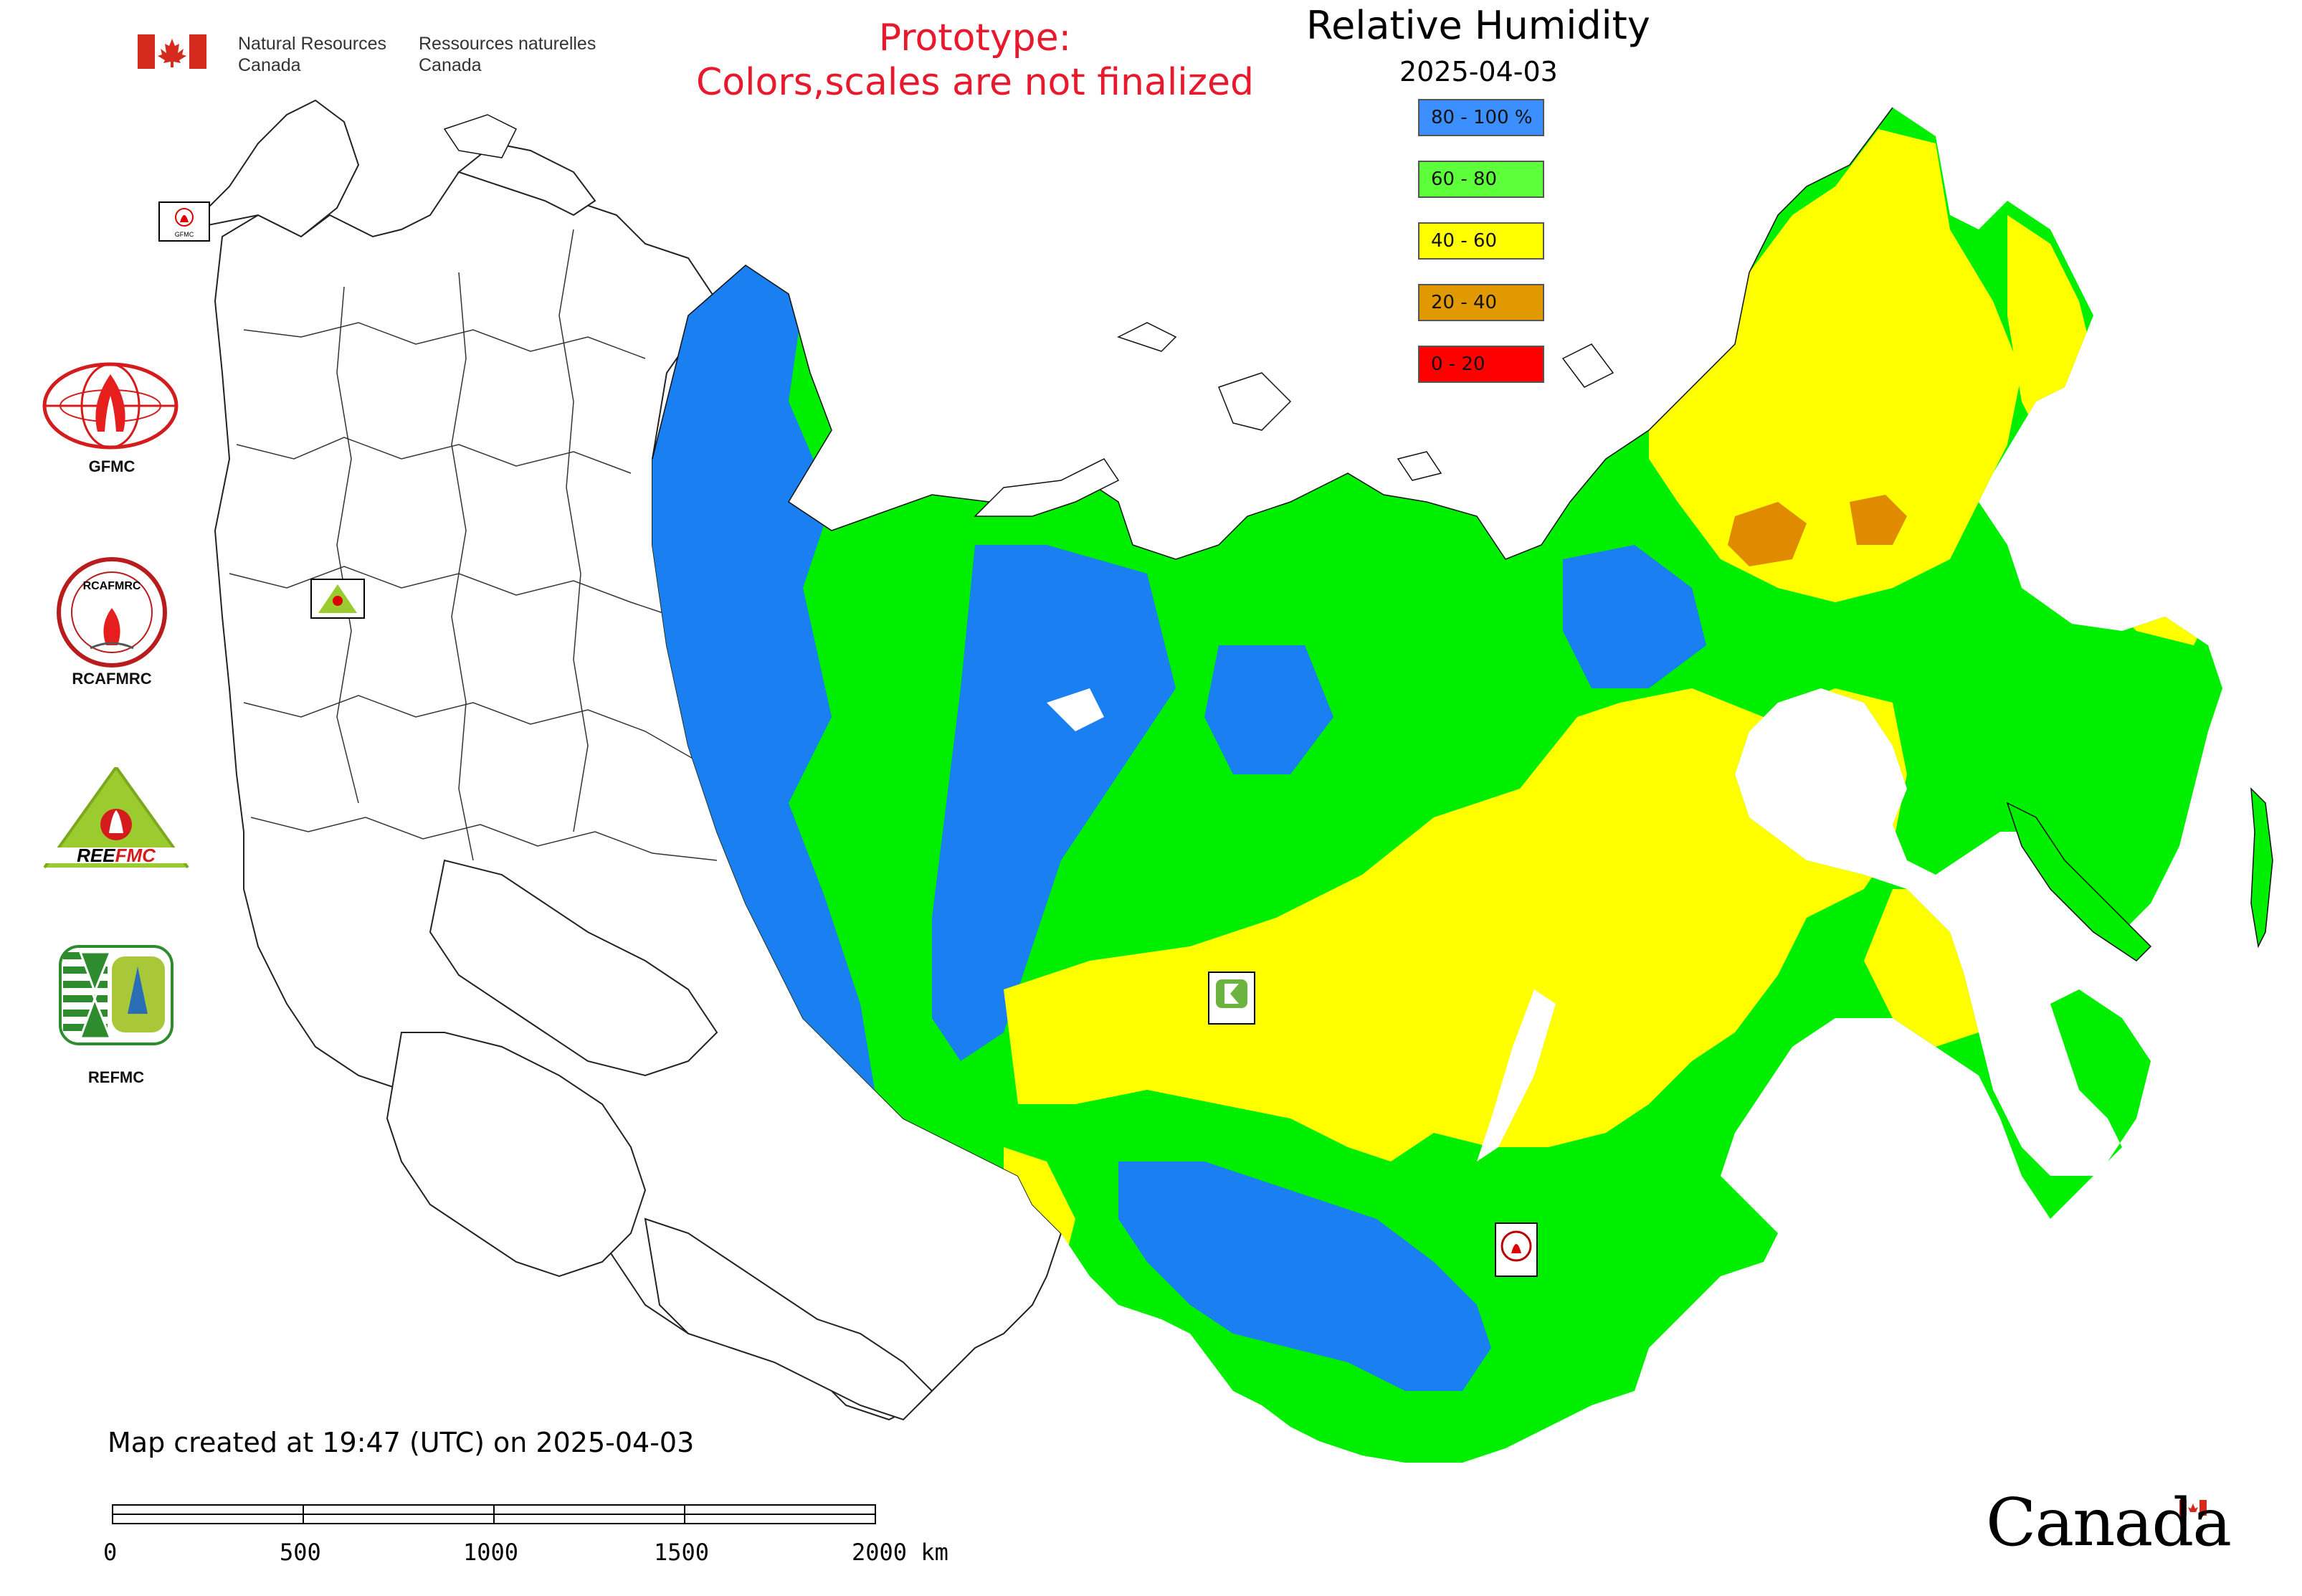  Describe the element at coordinates (682, 1552) in the screenshot. I see `scale-tick-1500: 1500` at that location.